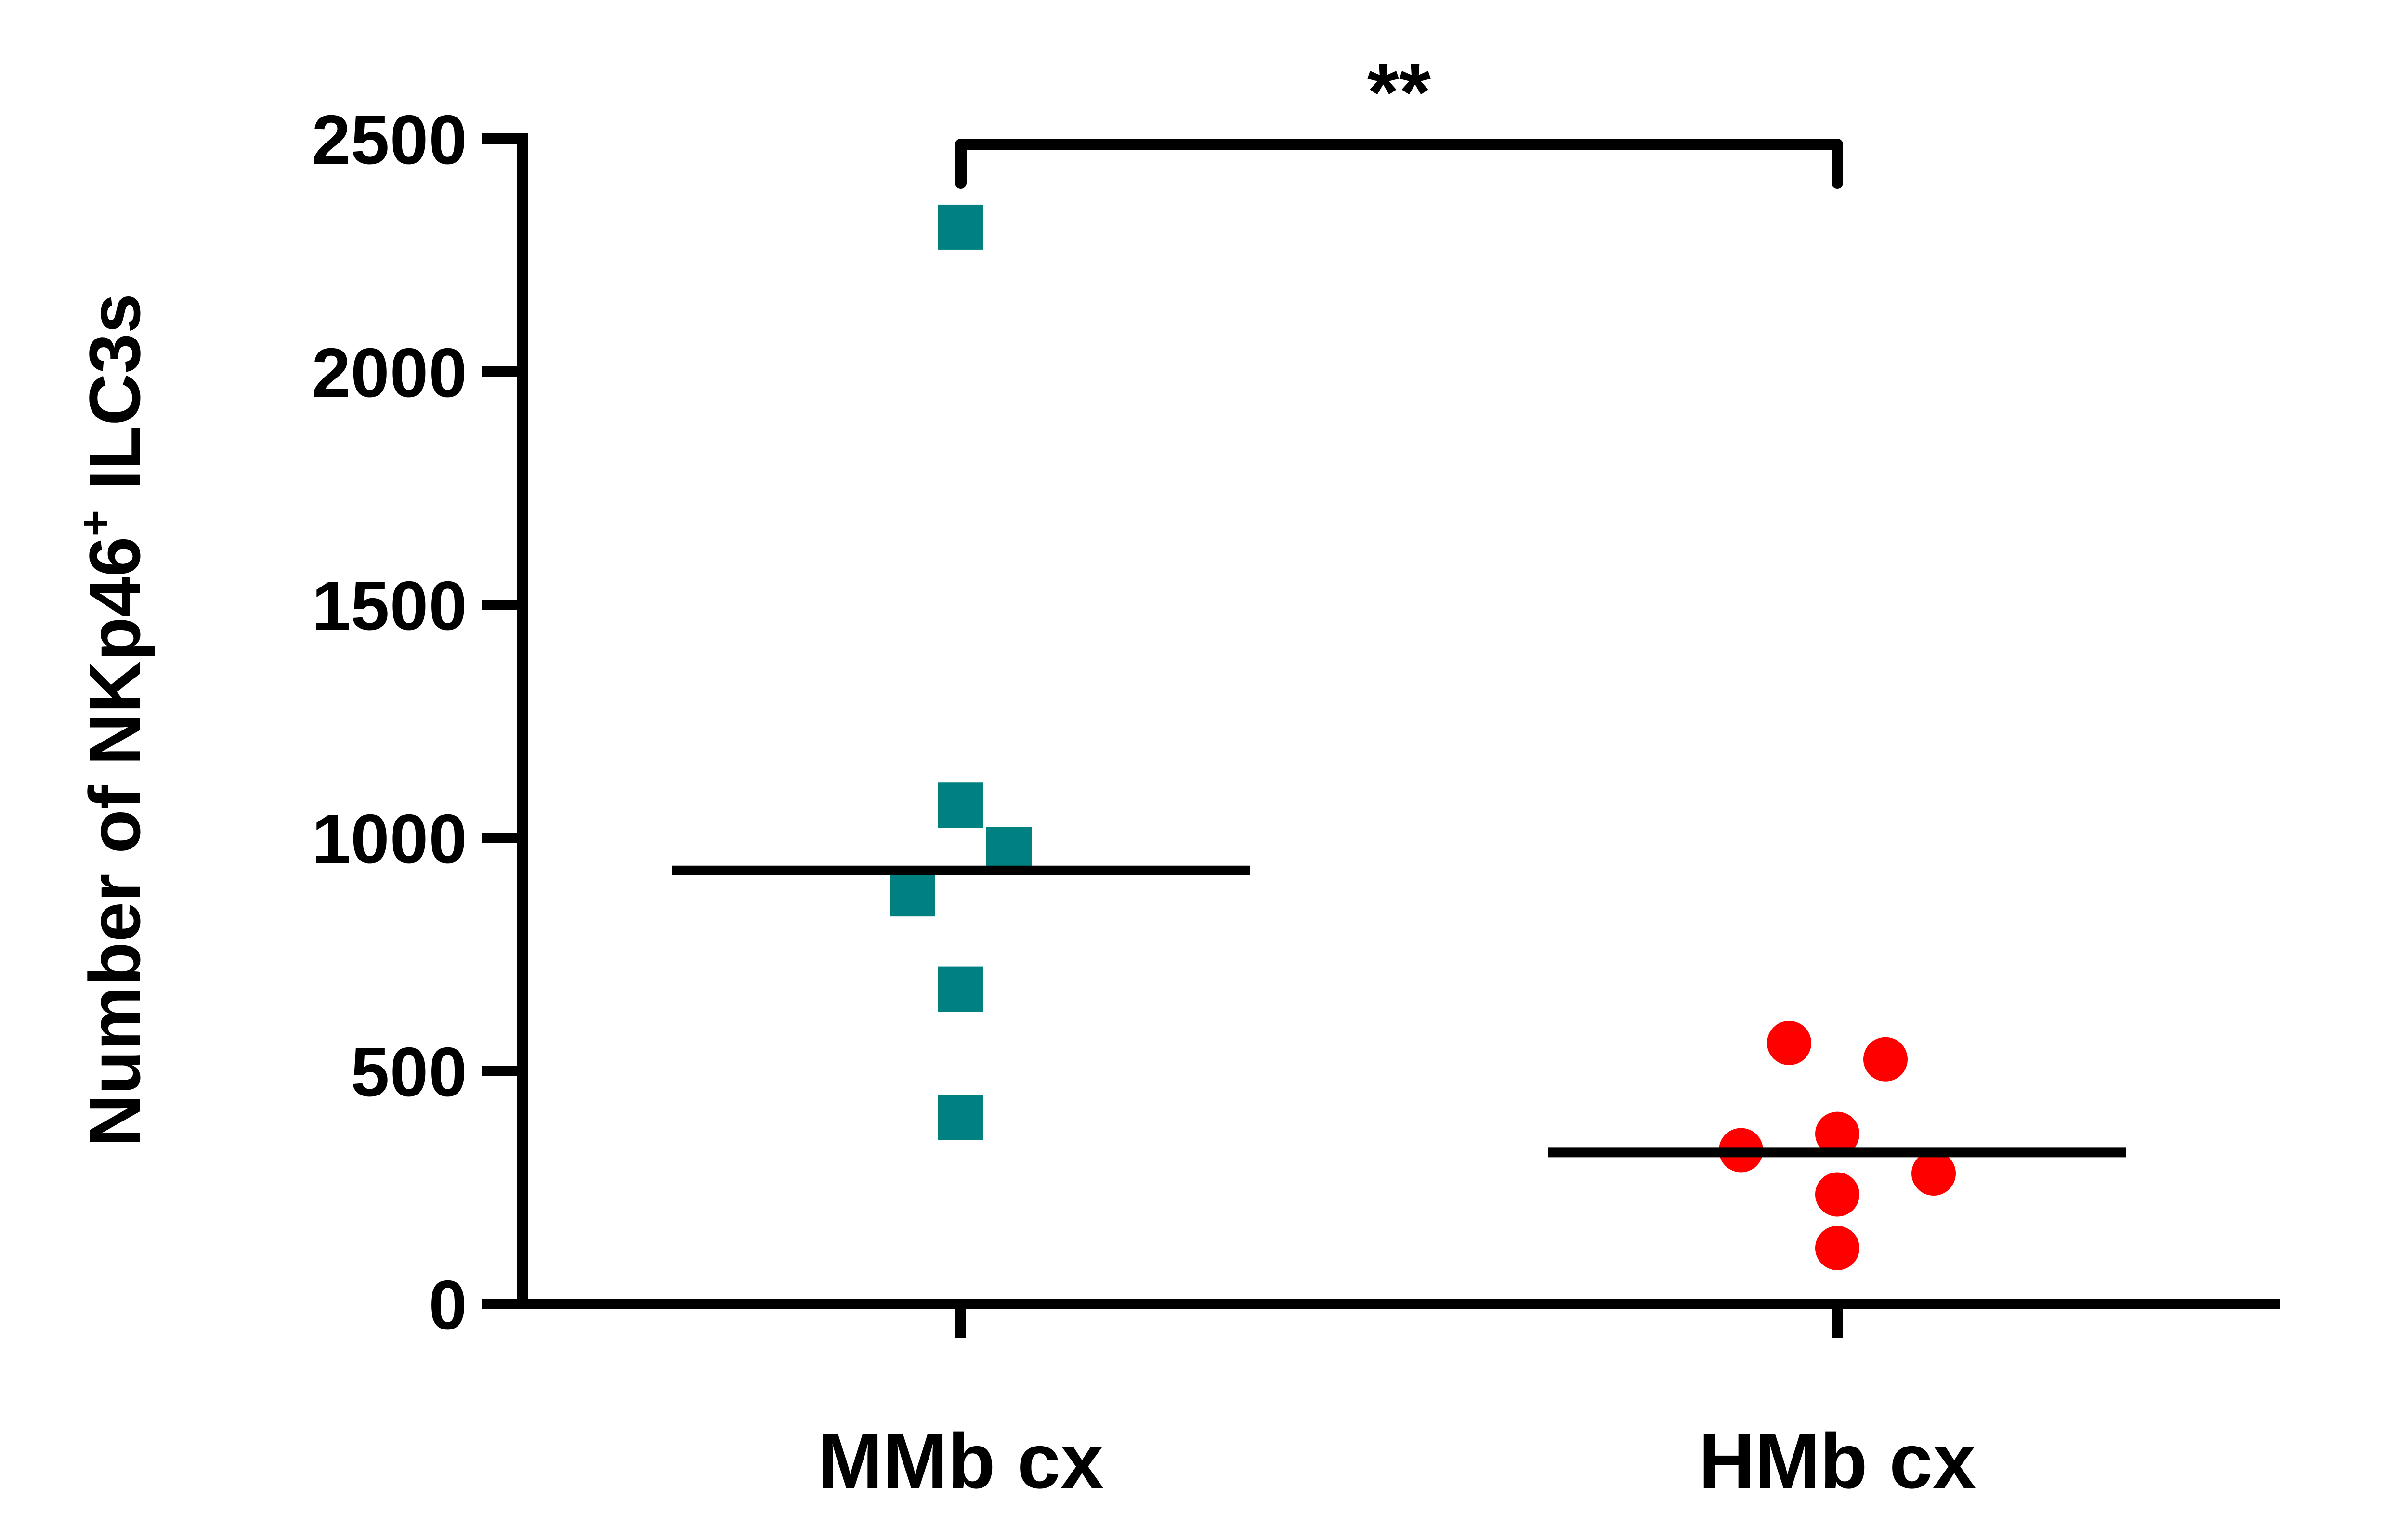  Describe the element at coordinates (409, 1072) in the screenshot. I see `y-tick-label: 500` at that location.